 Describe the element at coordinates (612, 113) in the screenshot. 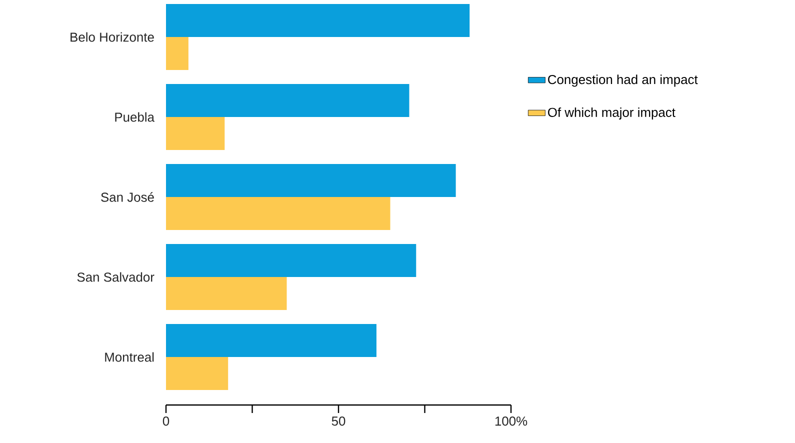

I see `legend-label: Of which major impact` at that location.